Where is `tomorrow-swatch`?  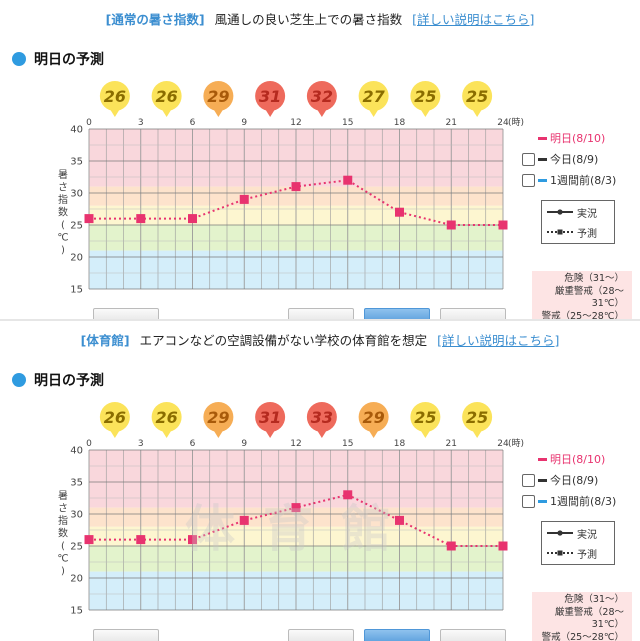 tomorrow-swatch is located at coordinates (542, 138).